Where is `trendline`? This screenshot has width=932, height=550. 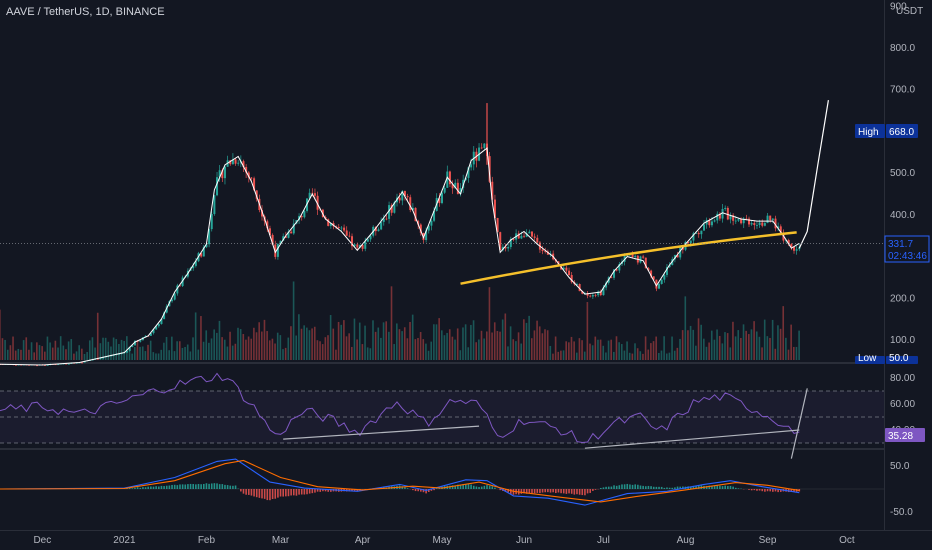 trendline is located at coordinates (628, 258).